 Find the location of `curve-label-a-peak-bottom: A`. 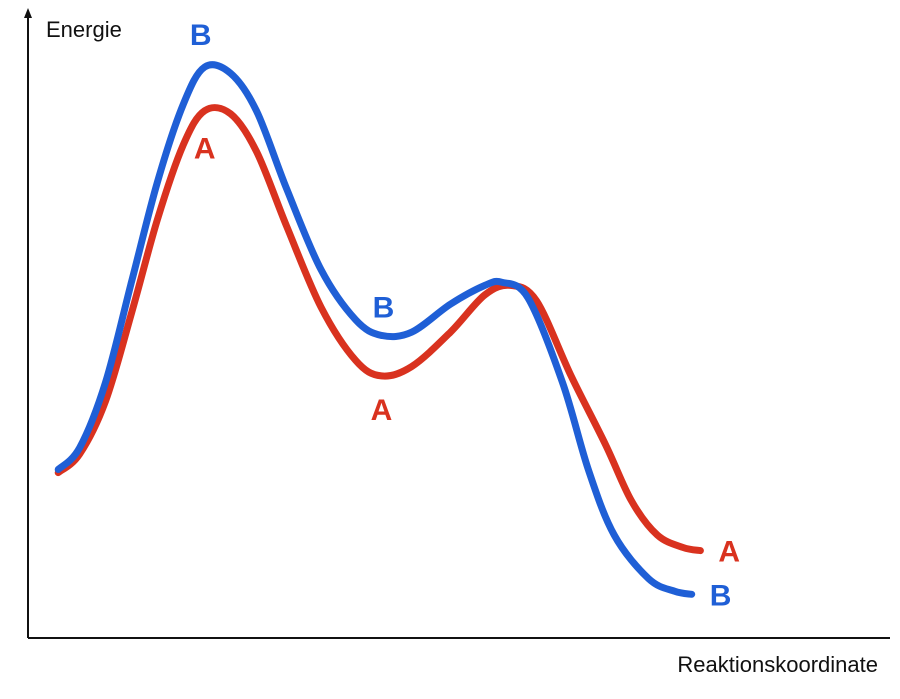

curve-label-a-peak-bottom: A is located at coordinates (205, 149).